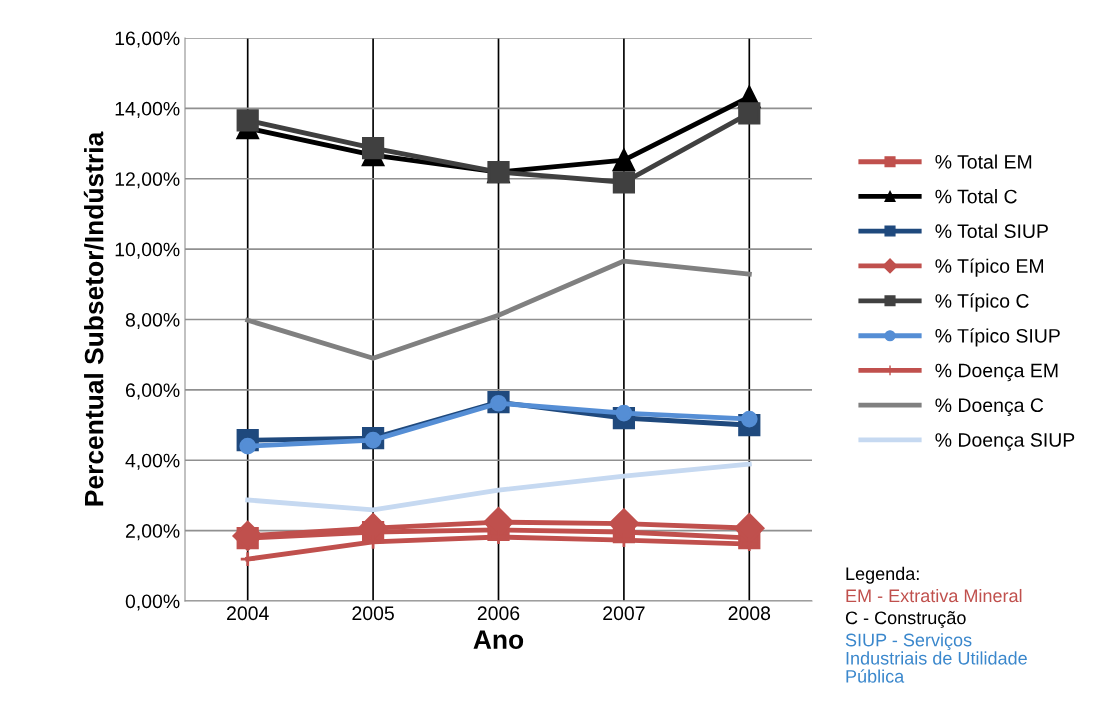 The height and width of the screenshot is (713, 1107). I want to click on x-tick-label: 2005, so click(373, 613).